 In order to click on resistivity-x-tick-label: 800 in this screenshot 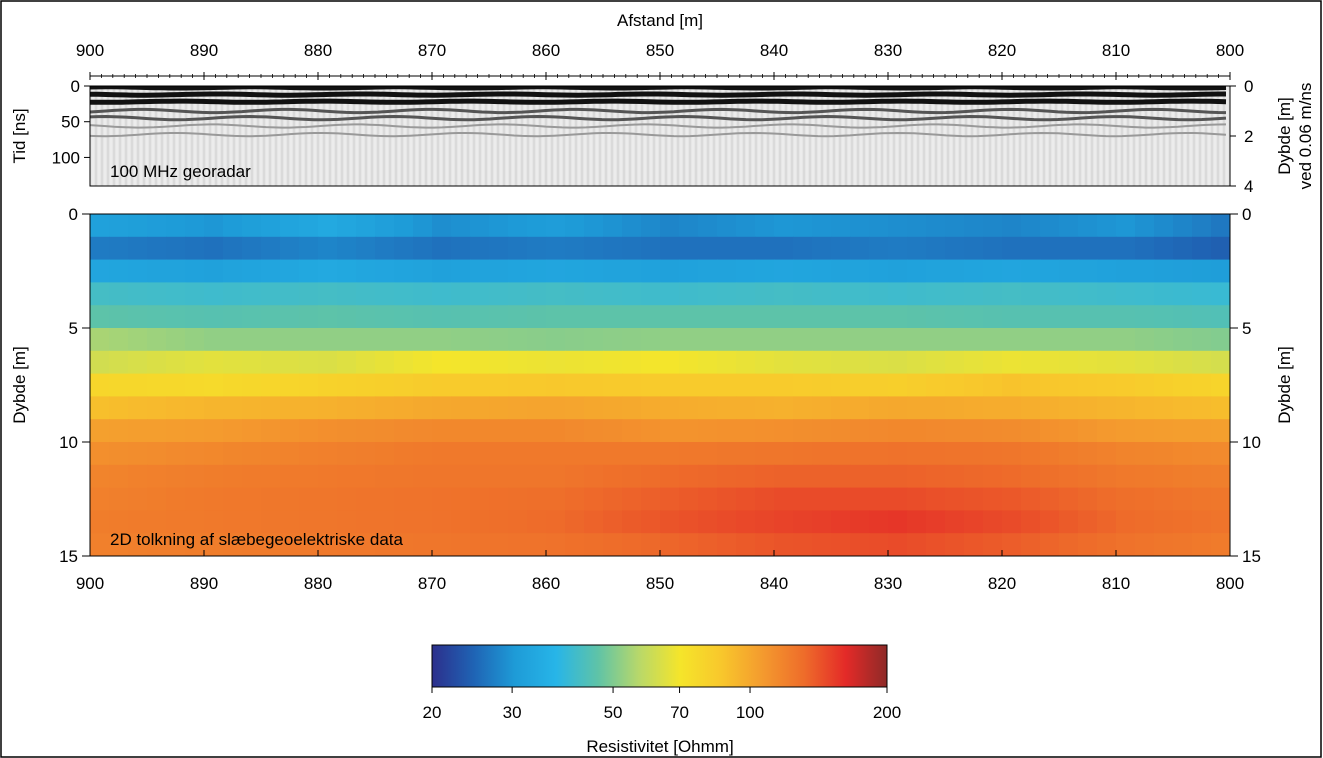, I will do `click(1230, 583)`.